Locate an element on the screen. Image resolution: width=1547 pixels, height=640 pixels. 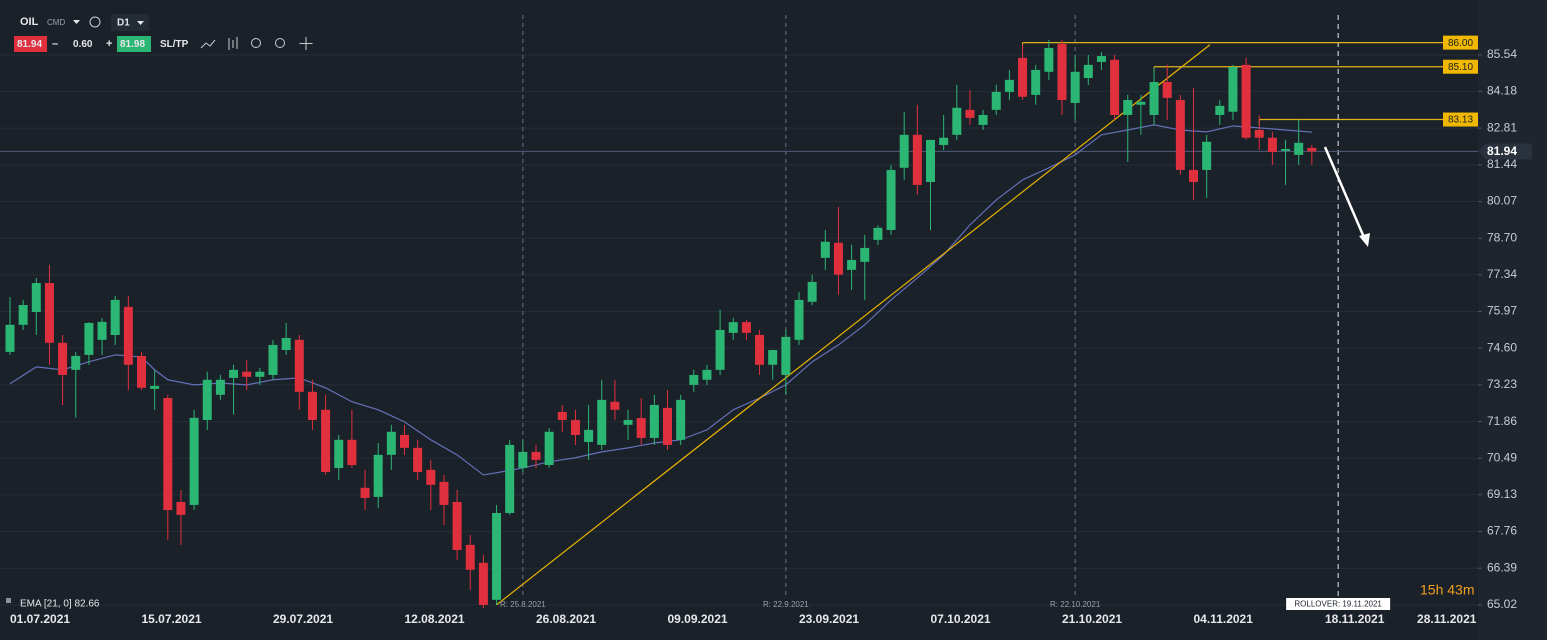
symbol: OIL is located at coordinates (29, 22).